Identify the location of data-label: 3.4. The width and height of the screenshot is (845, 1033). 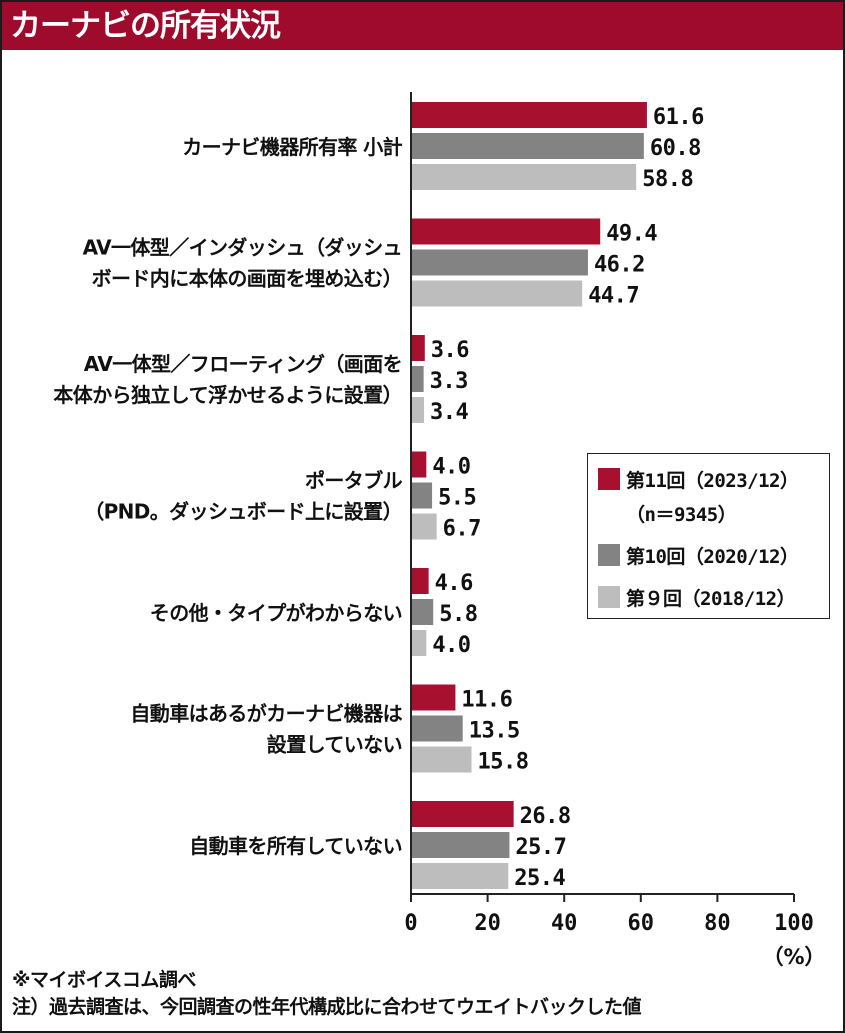
(449, 412).